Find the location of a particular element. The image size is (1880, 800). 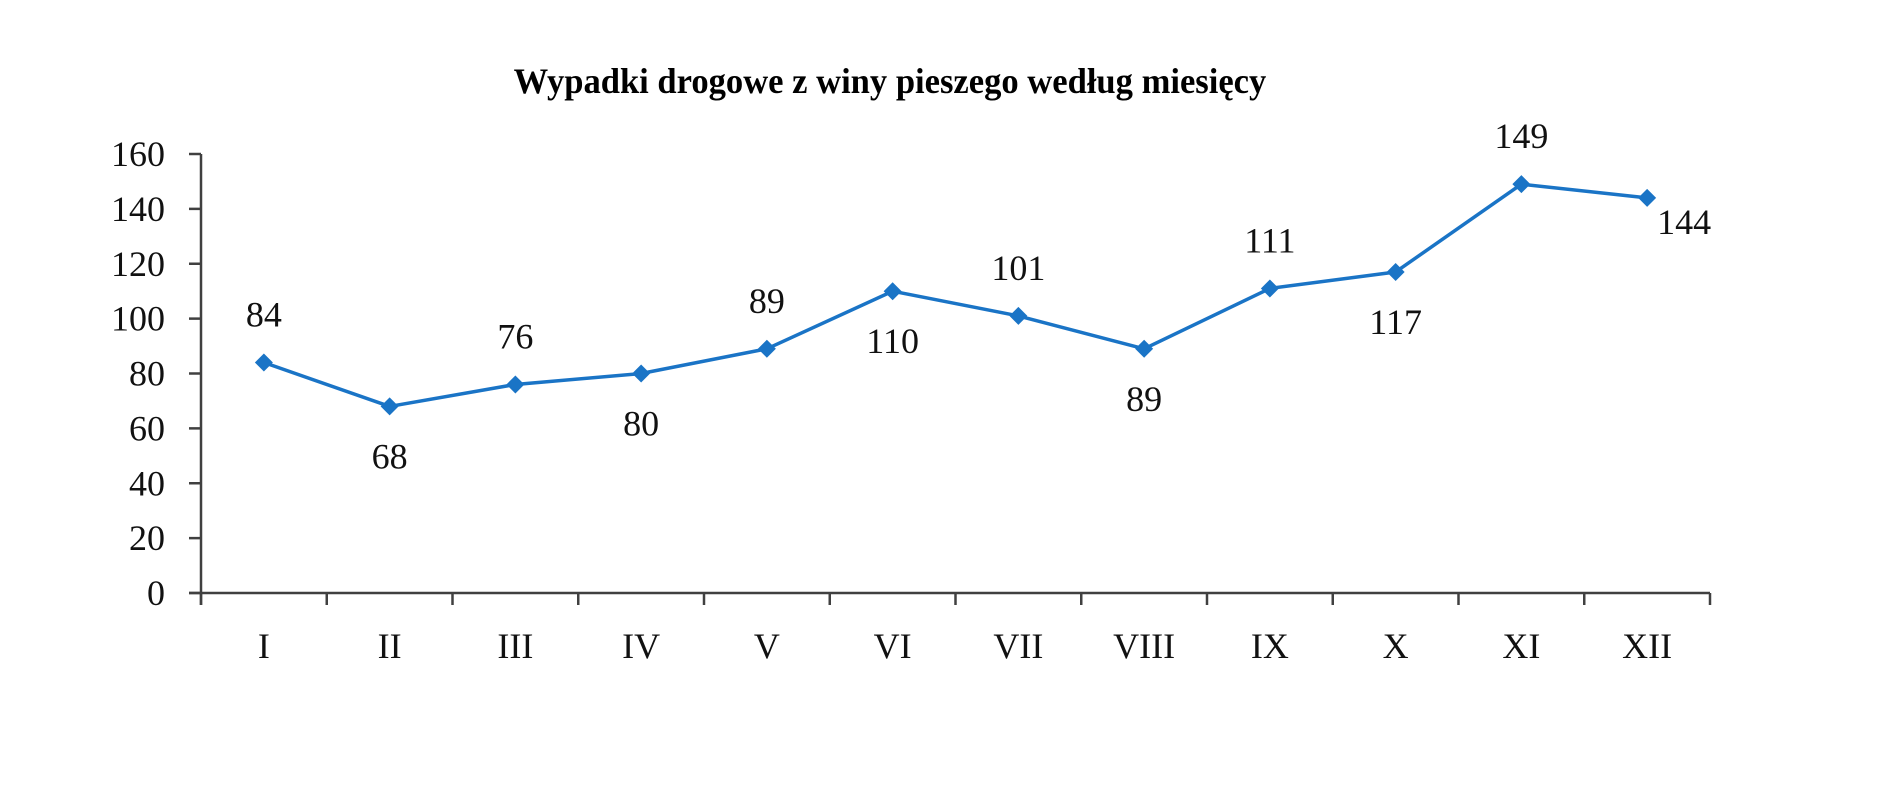

data-label: 144 is located at coordinates (1684, 222).